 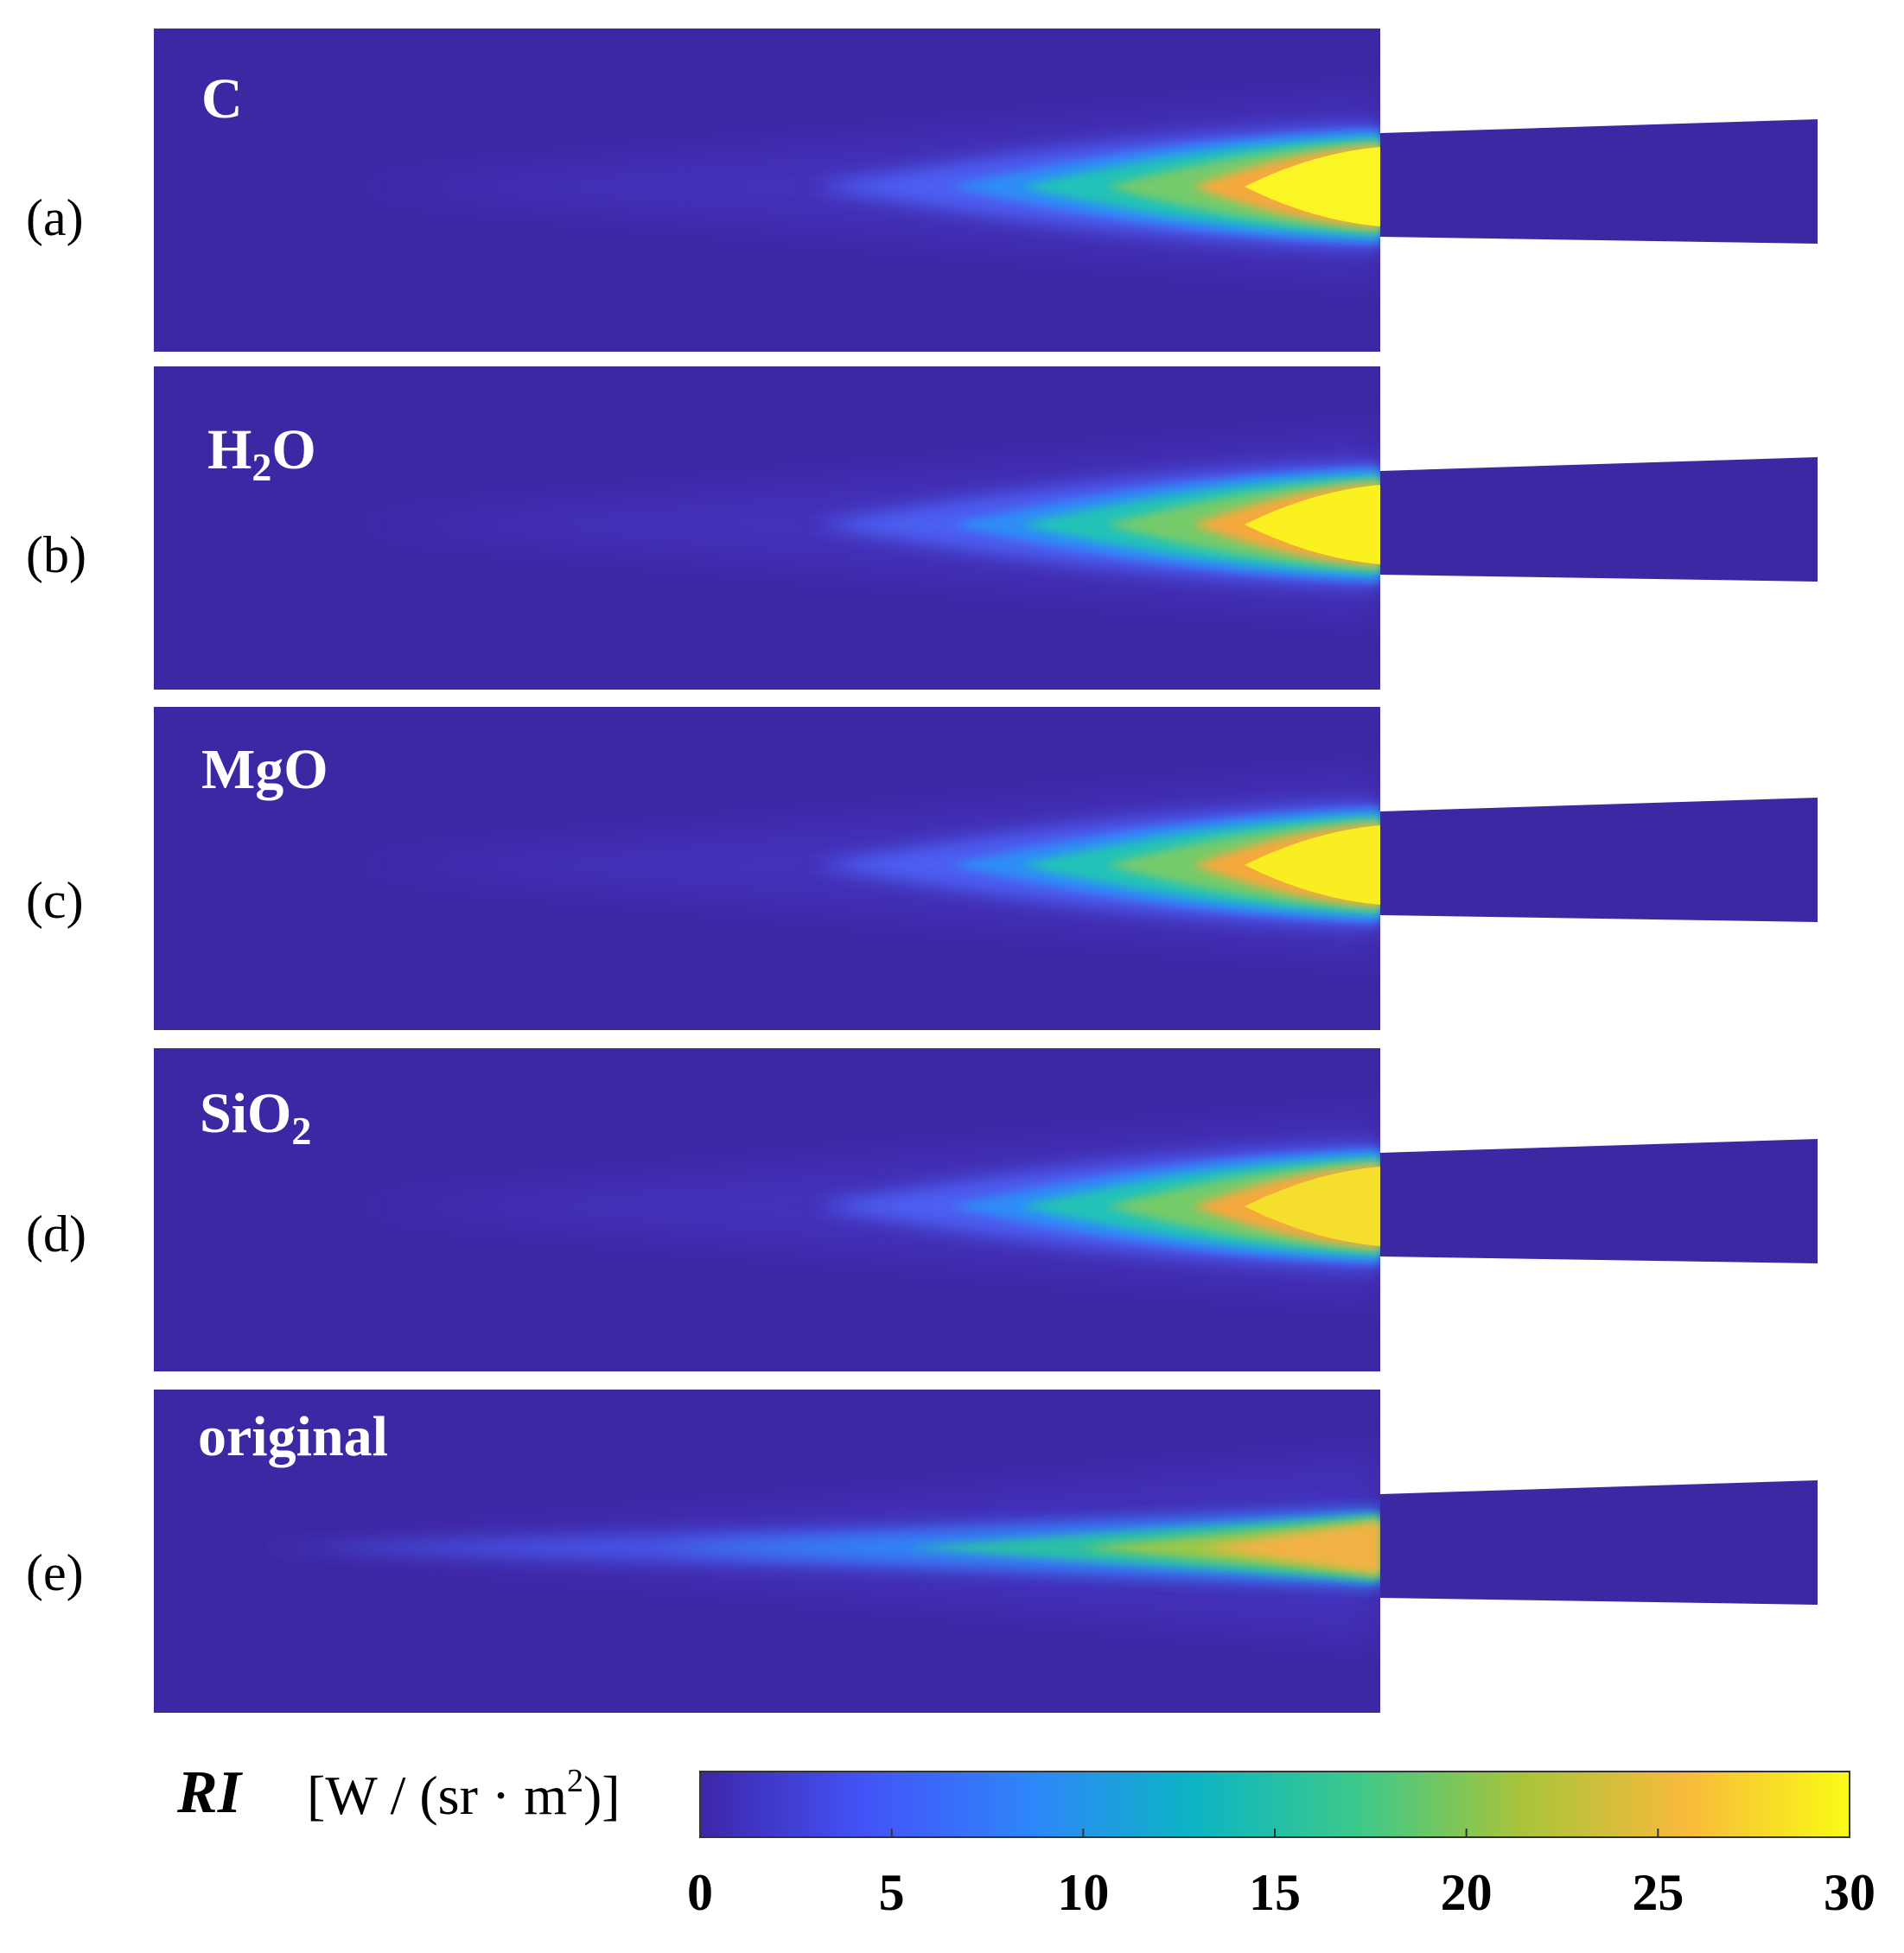 I want to click on panel-label-b: (b), so click(x=56, y=554).